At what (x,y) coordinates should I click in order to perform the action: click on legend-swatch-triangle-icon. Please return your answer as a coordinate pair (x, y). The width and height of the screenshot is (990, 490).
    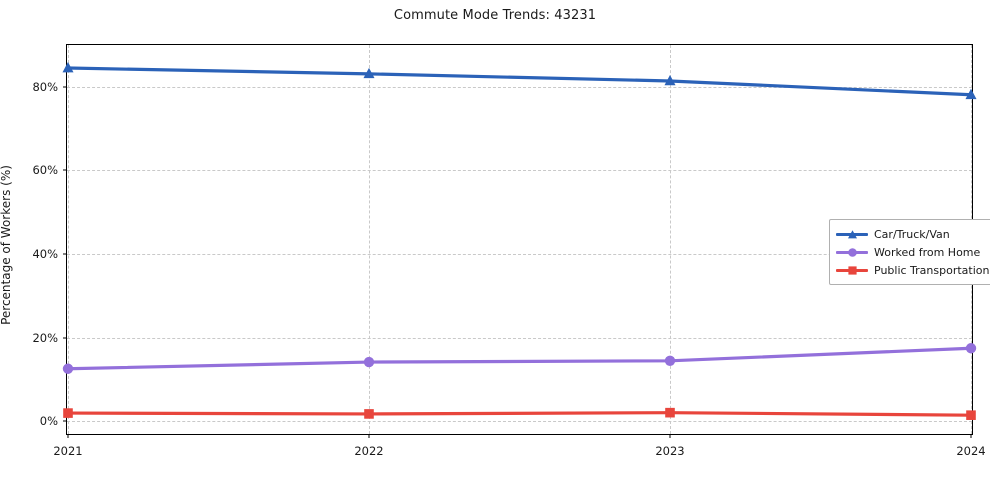
    Looking at the image, I should click on (852, 234).